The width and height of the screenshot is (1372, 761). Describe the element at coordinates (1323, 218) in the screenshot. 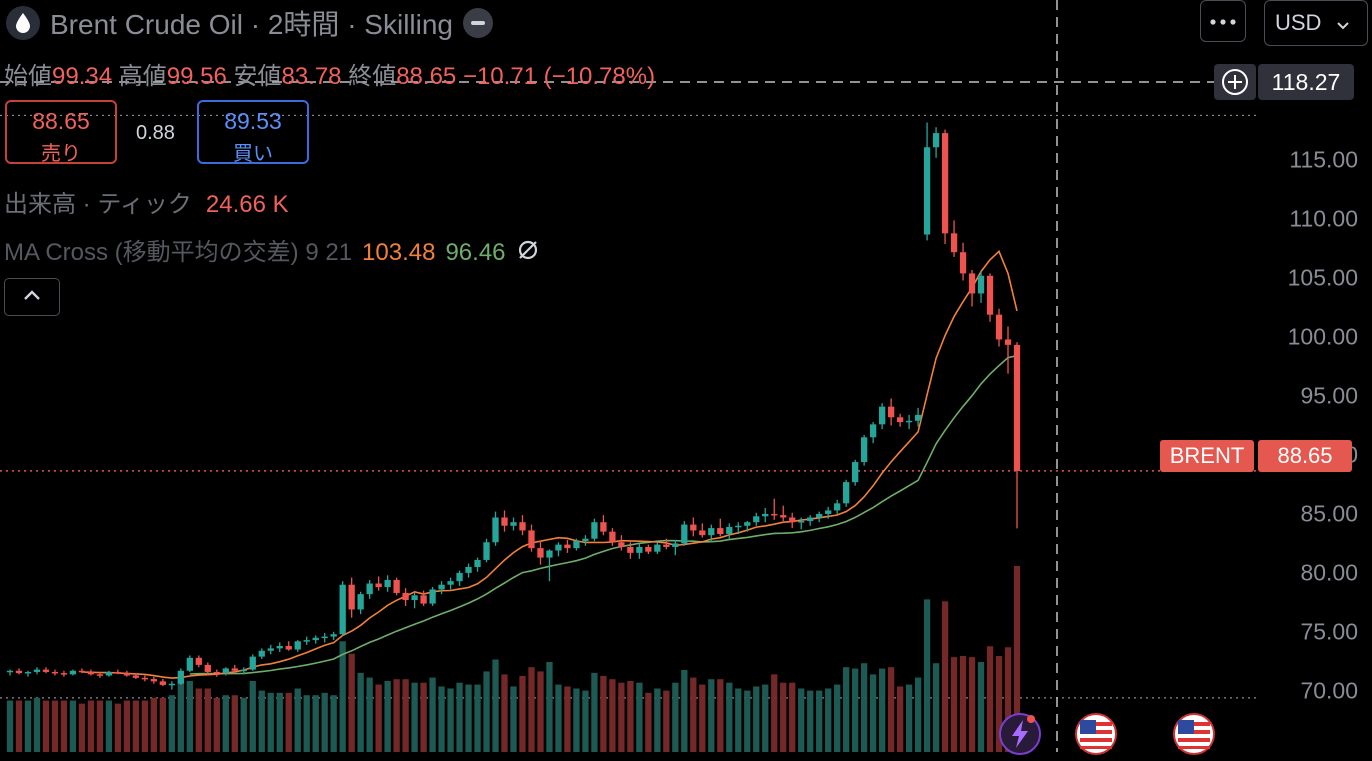

I see `price-tick: 110.00` at that location.